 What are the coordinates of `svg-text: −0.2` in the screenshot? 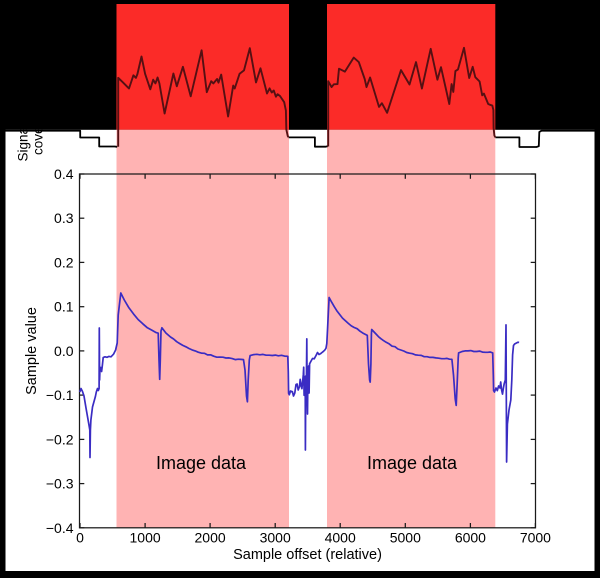 It's located at (60, 439).